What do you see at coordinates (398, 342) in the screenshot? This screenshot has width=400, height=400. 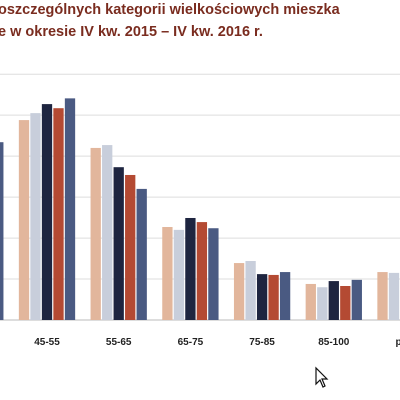 I see `x-tick-label: pow` at bounding box center [398, 342].